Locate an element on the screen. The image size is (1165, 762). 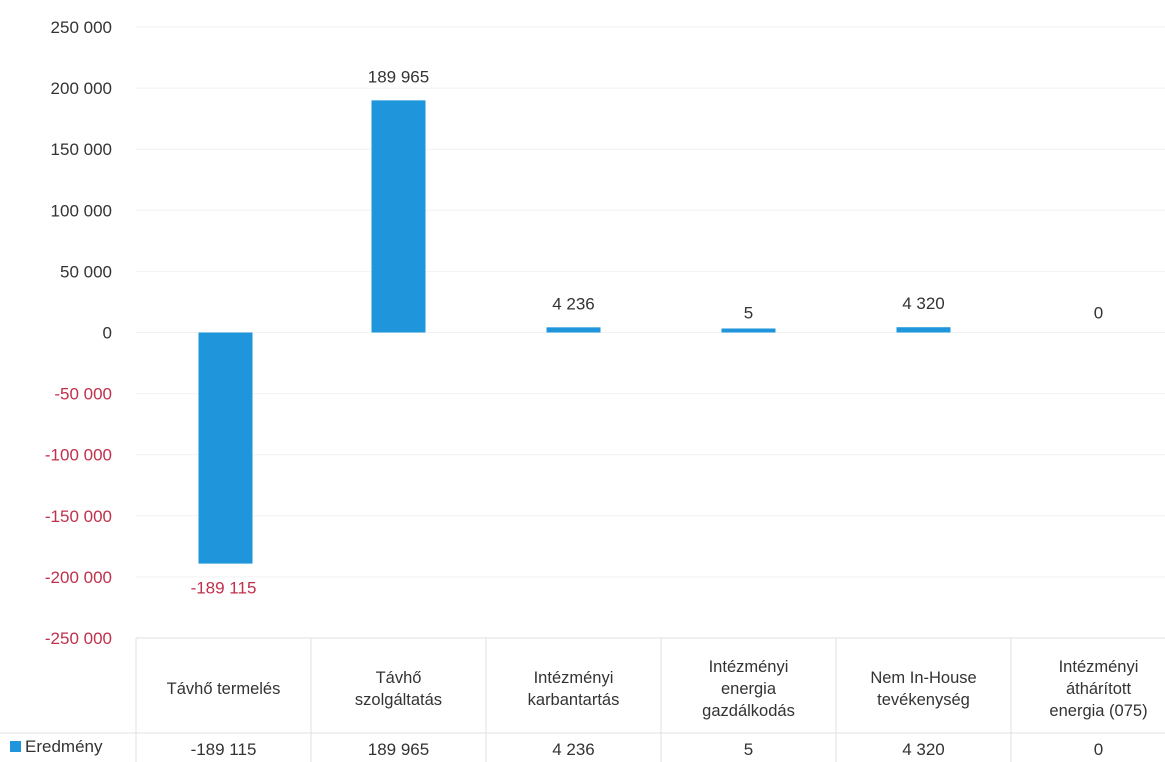
category-label: Távhő termelés is located at coordinates (224, 689).